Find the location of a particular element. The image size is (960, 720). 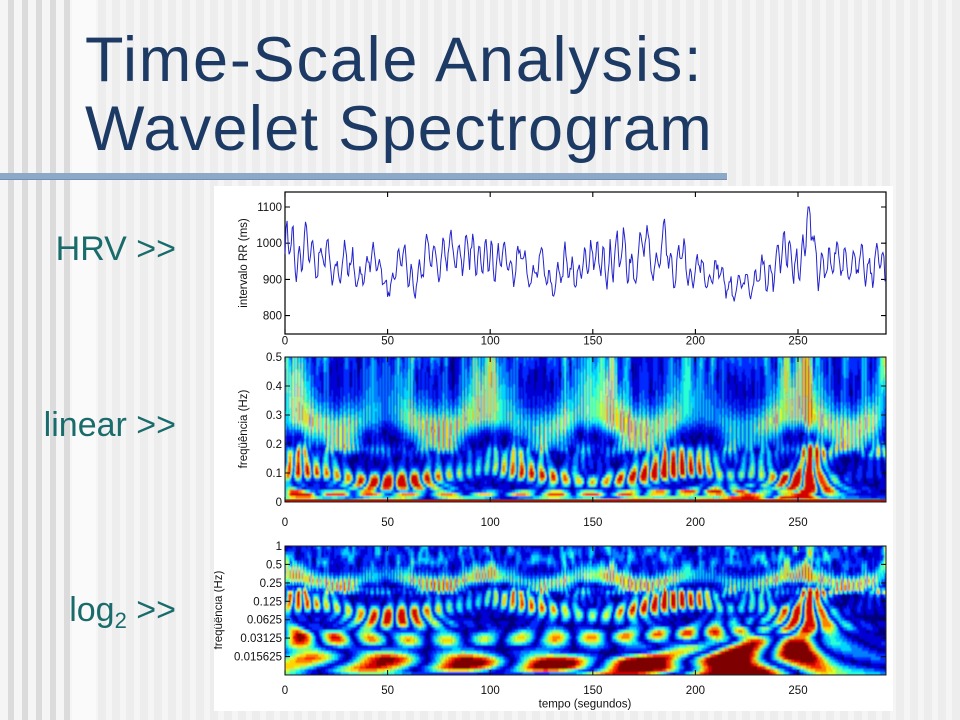

svg-text: 1 is located at coordinates (279, 547).